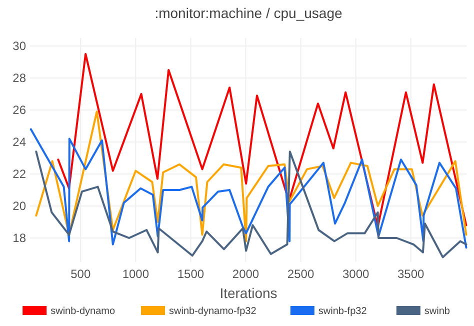  What do you see at coordinates (19, 174) in the screenshot?
I see `y-tick-label: 22` at bounding box center [19, 174].